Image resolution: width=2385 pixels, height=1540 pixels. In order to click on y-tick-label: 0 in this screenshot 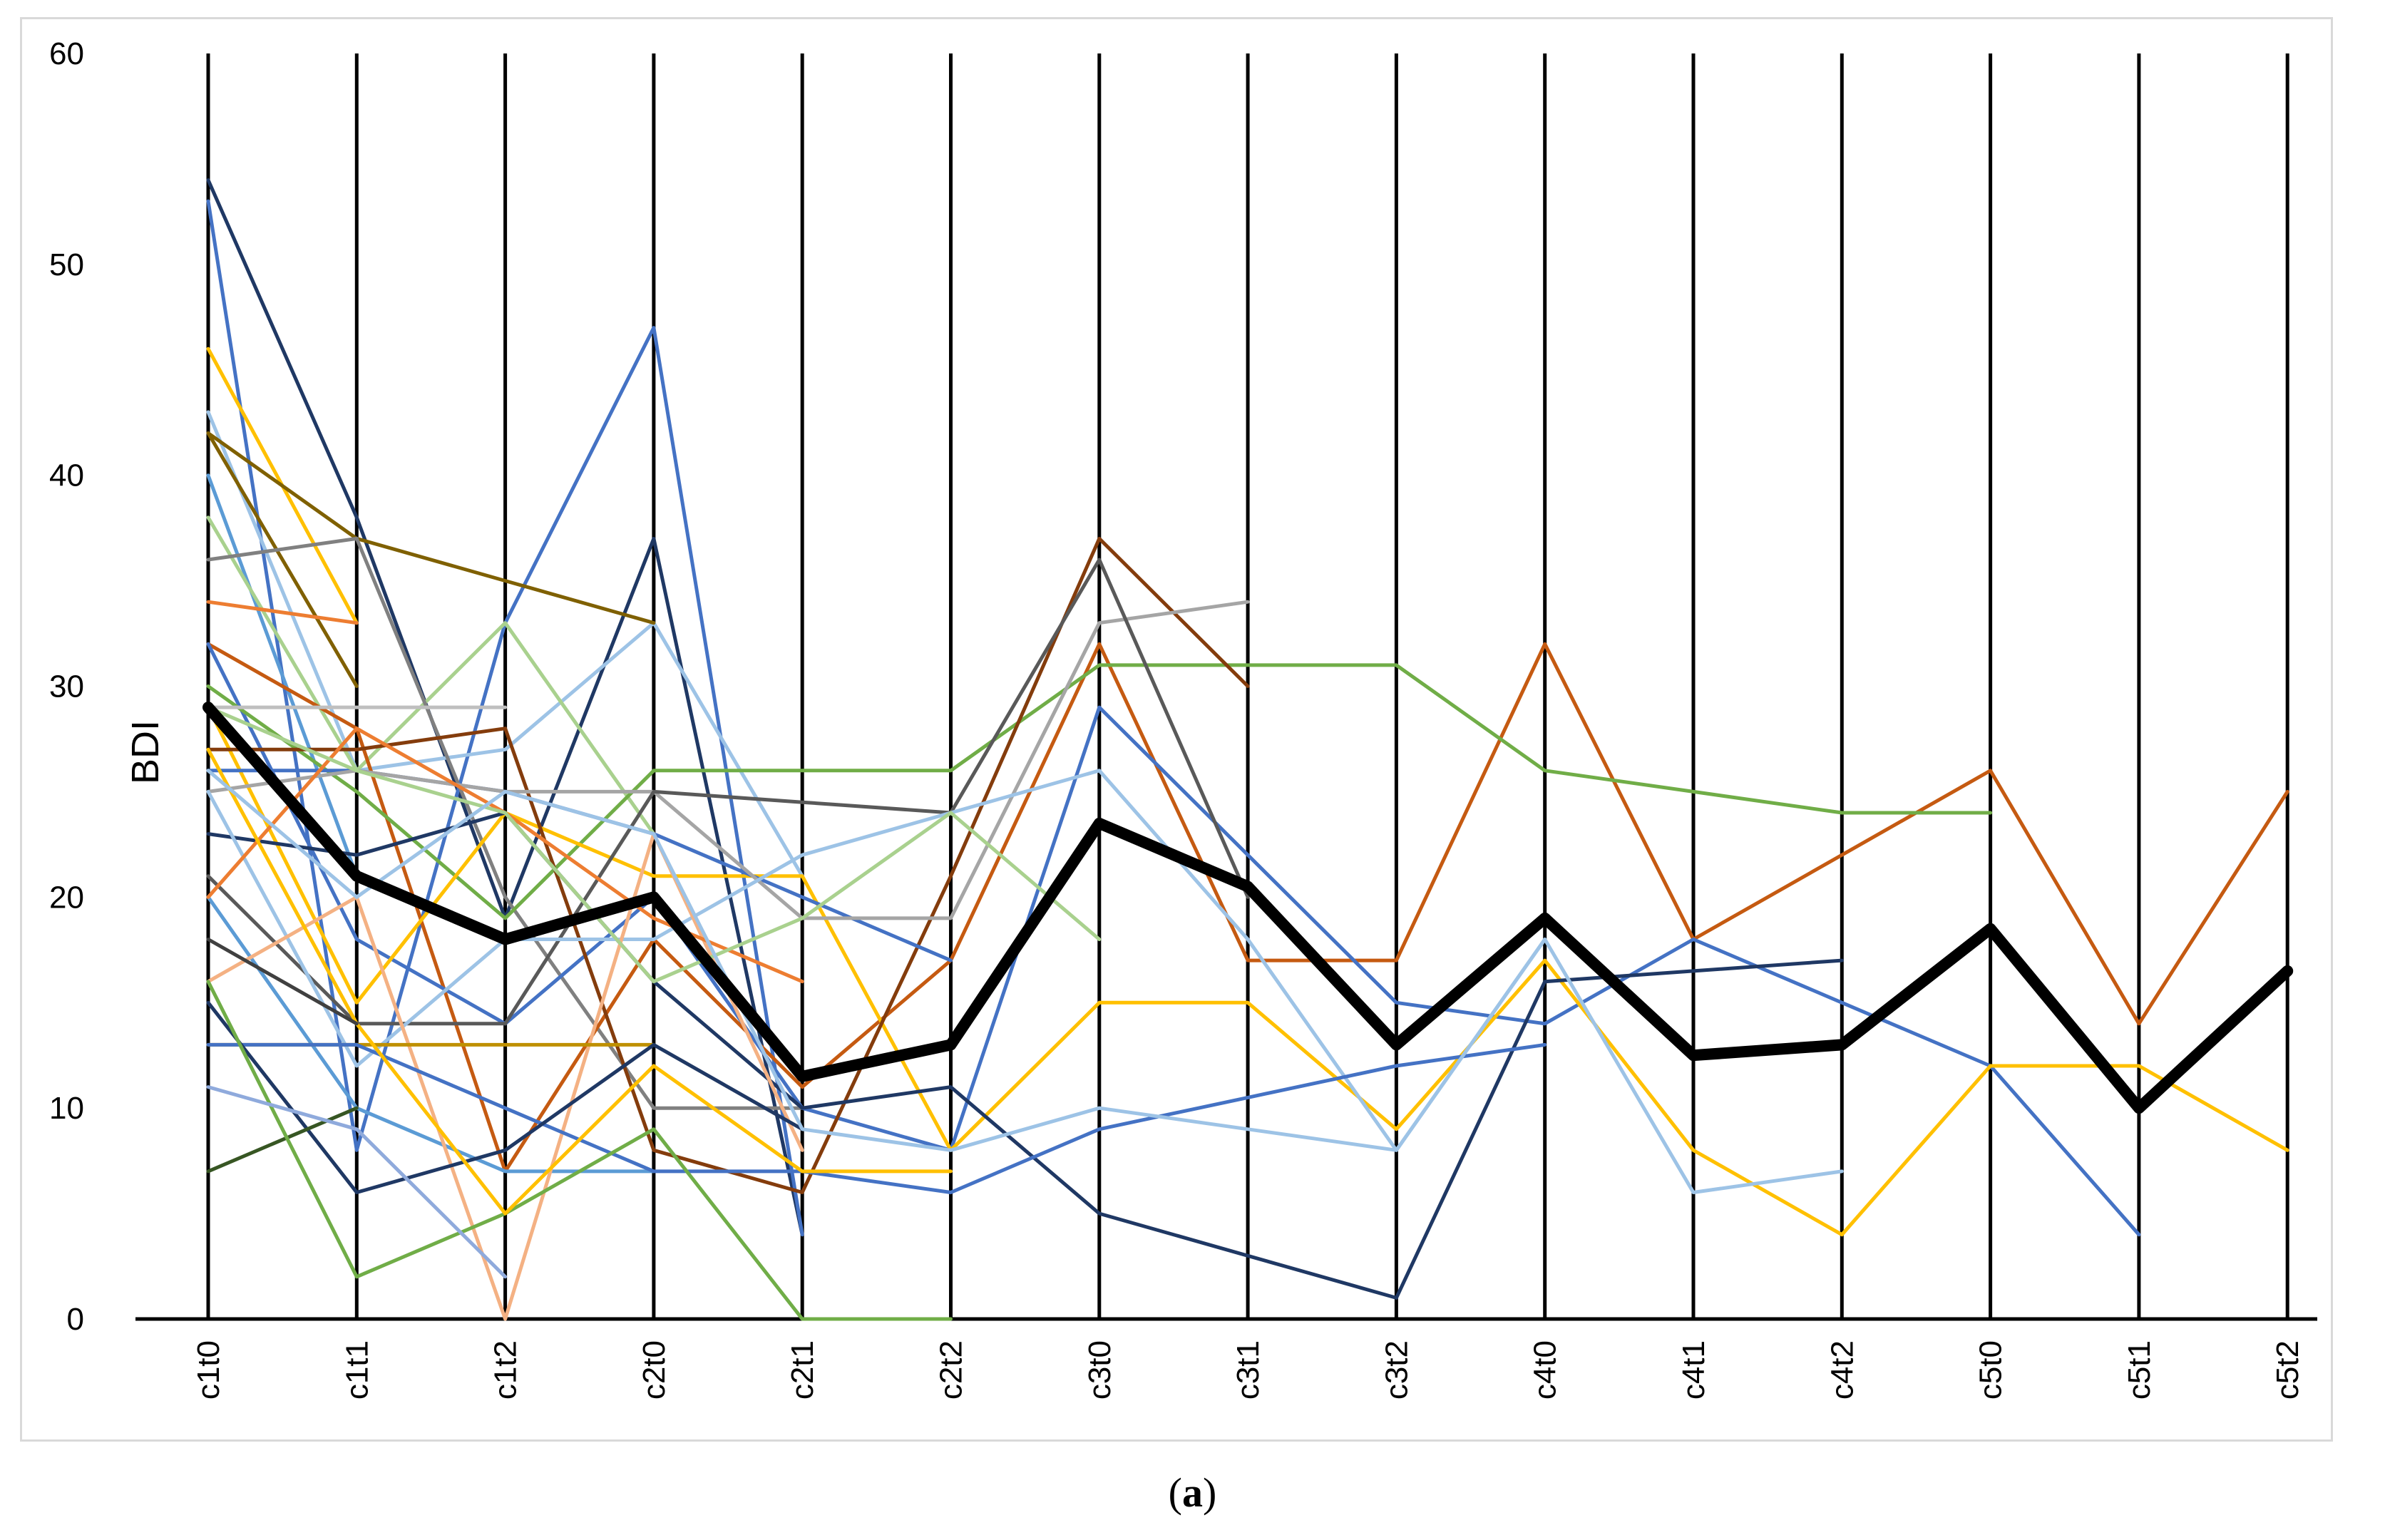, I will do `click(75, 1319)`.